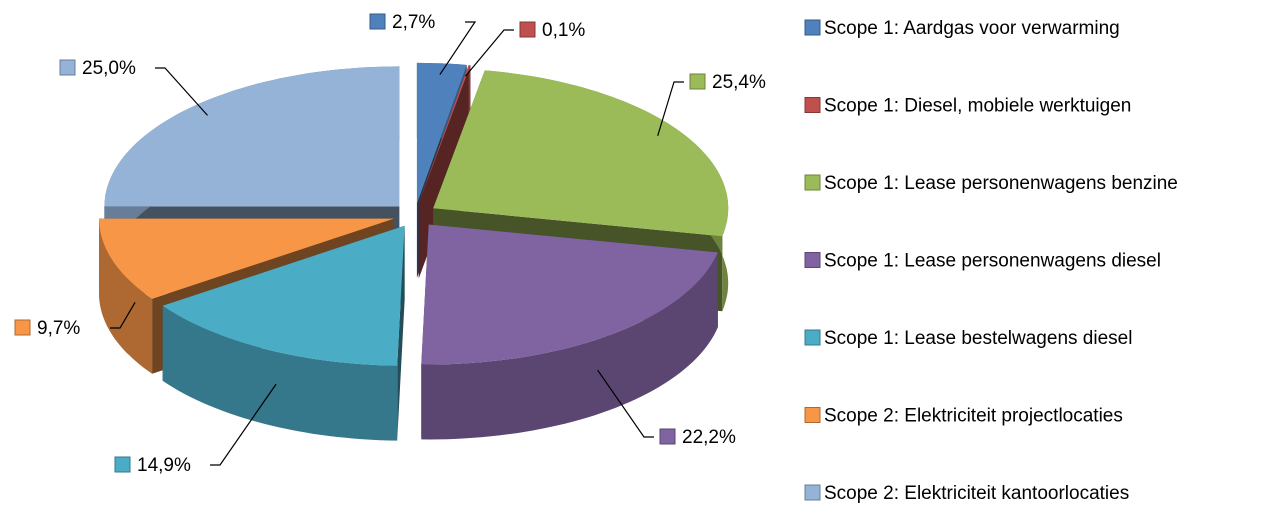 The width and height of the screenshot is (1271, 530). Describe the element at coordinates (739, 82) in the screenshot. I see `data-label: 25,4%` at that location.